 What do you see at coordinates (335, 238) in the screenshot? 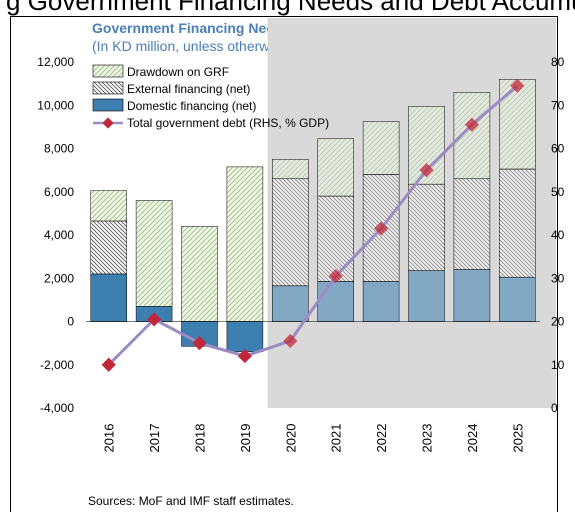
I see `bar-external-2021` at bounding box center [335, 238].